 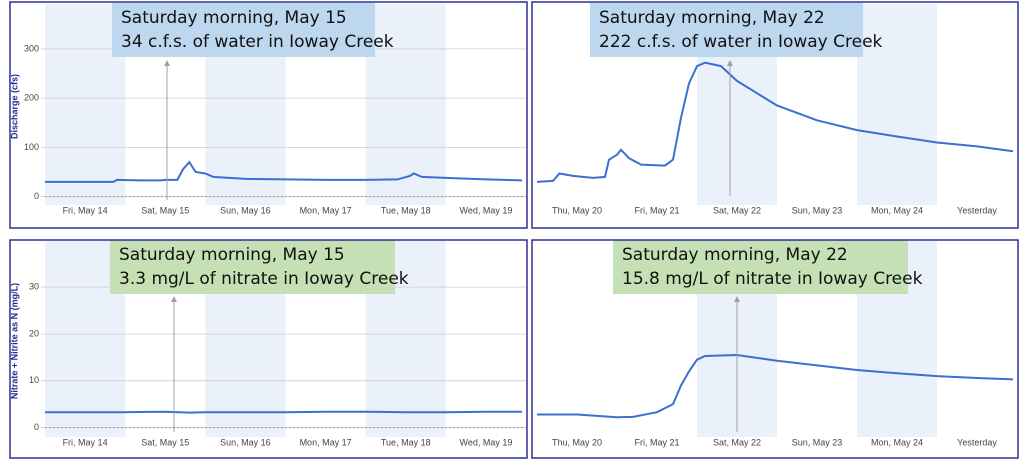 I want to click on y-tick-label: 100, so click(x=31, y=147).